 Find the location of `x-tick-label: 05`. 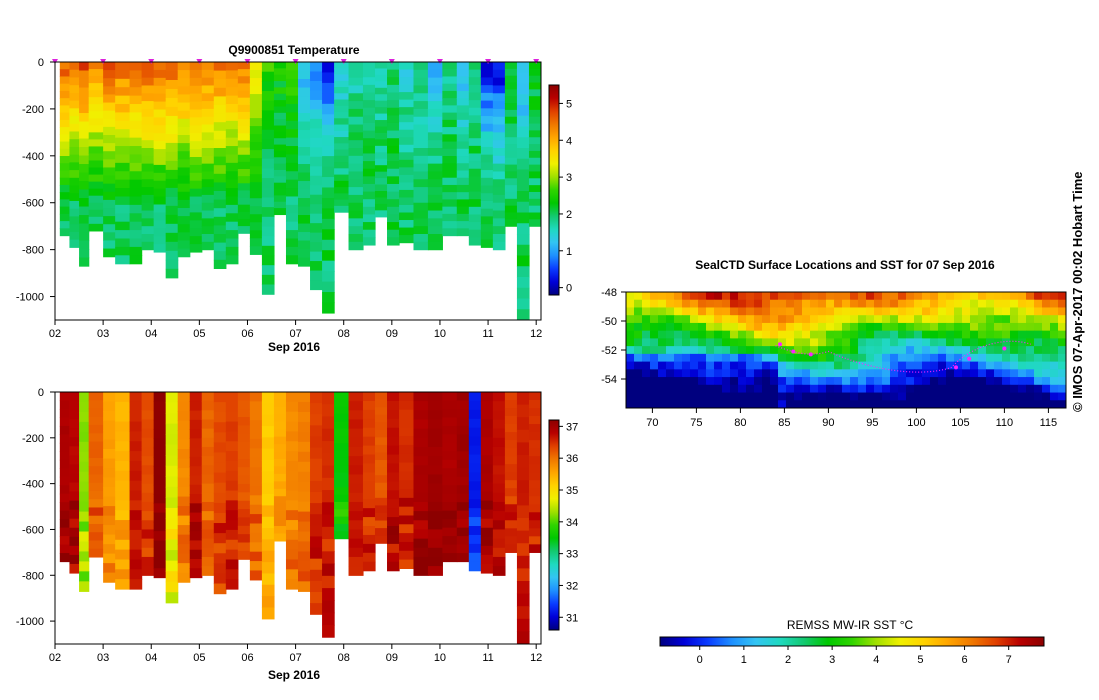

x-tick-label: 05 is located at coordinates (199, 658).